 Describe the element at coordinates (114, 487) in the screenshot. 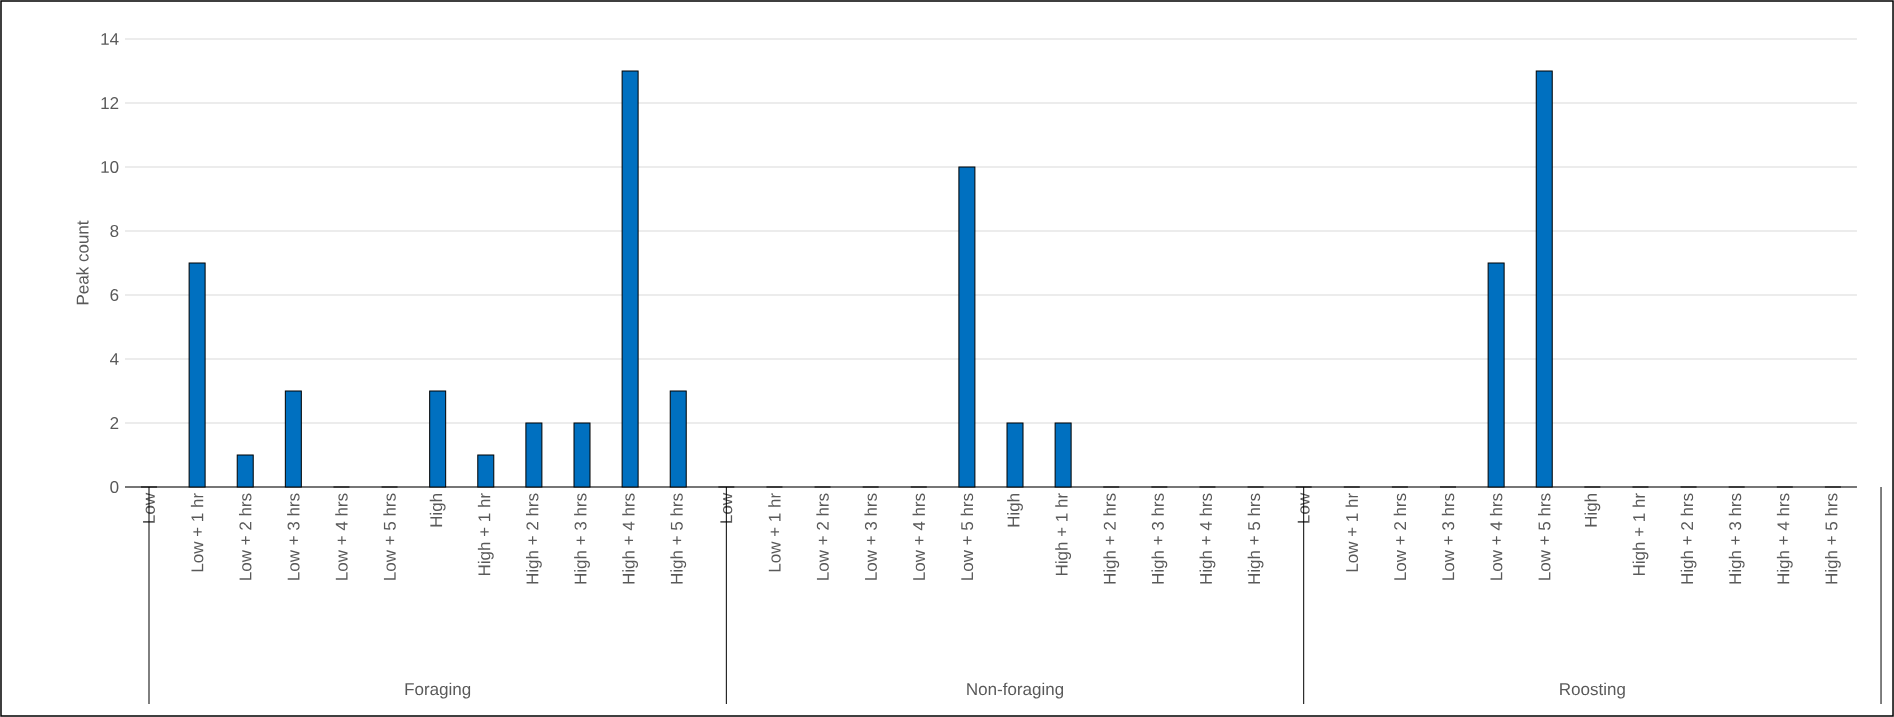

I see `y-tick-label: 0` at that location.